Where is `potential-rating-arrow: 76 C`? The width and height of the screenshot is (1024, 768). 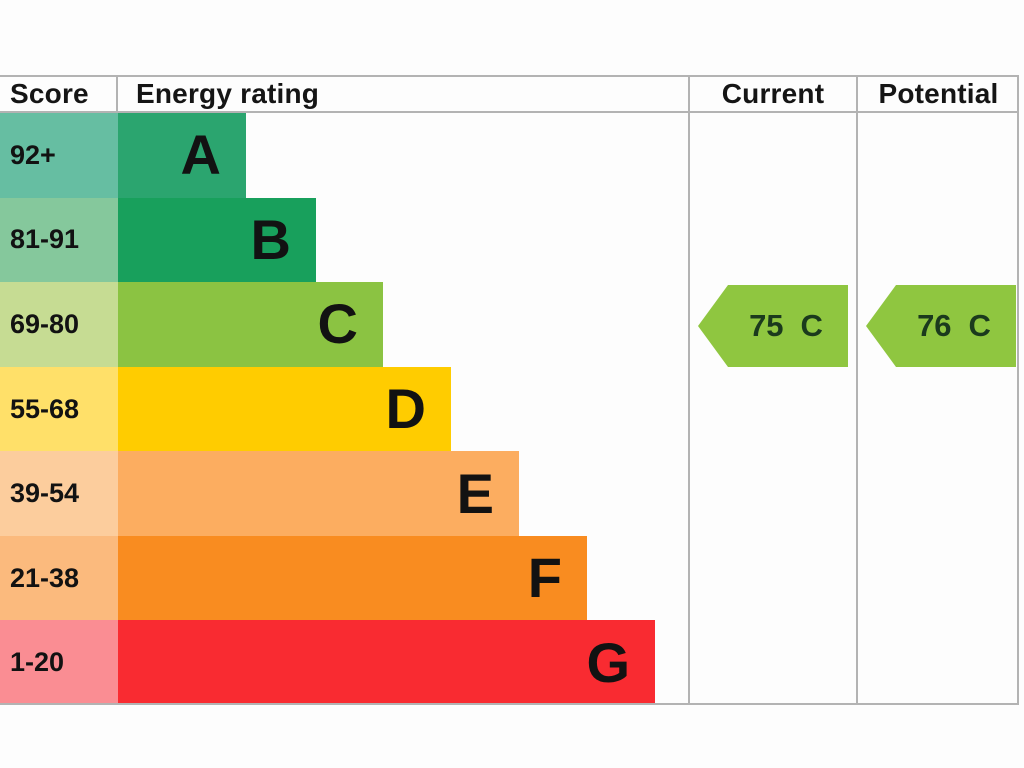 potential-rating-arrow: 76 C is located at coordinates (941, 326).